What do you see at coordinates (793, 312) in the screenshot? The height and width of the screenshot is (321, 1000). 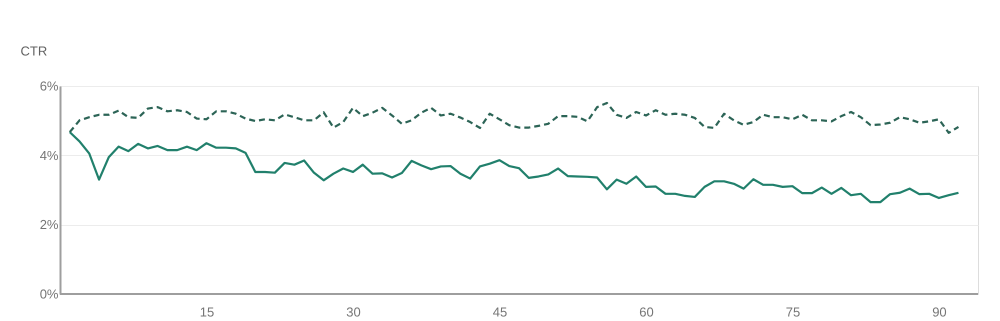 I see `x-tick-label: 75` at bounding box center [793, 312].